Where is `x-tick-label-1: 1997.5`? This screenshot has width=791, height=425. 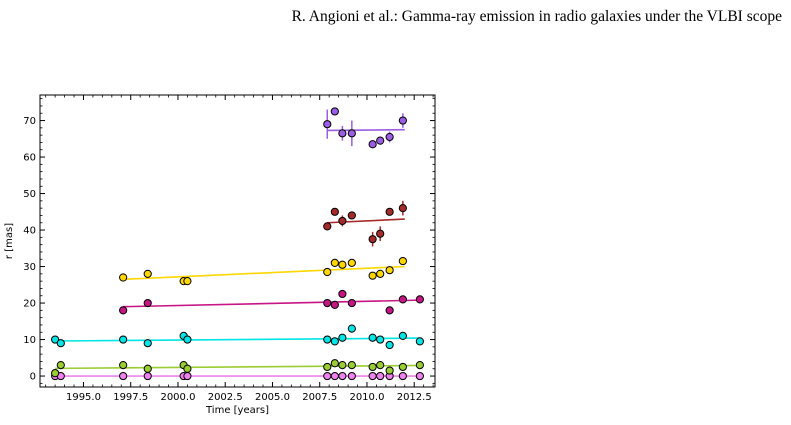 x-tick-label-1: 1997.5 is located at coordinates (130, 397).